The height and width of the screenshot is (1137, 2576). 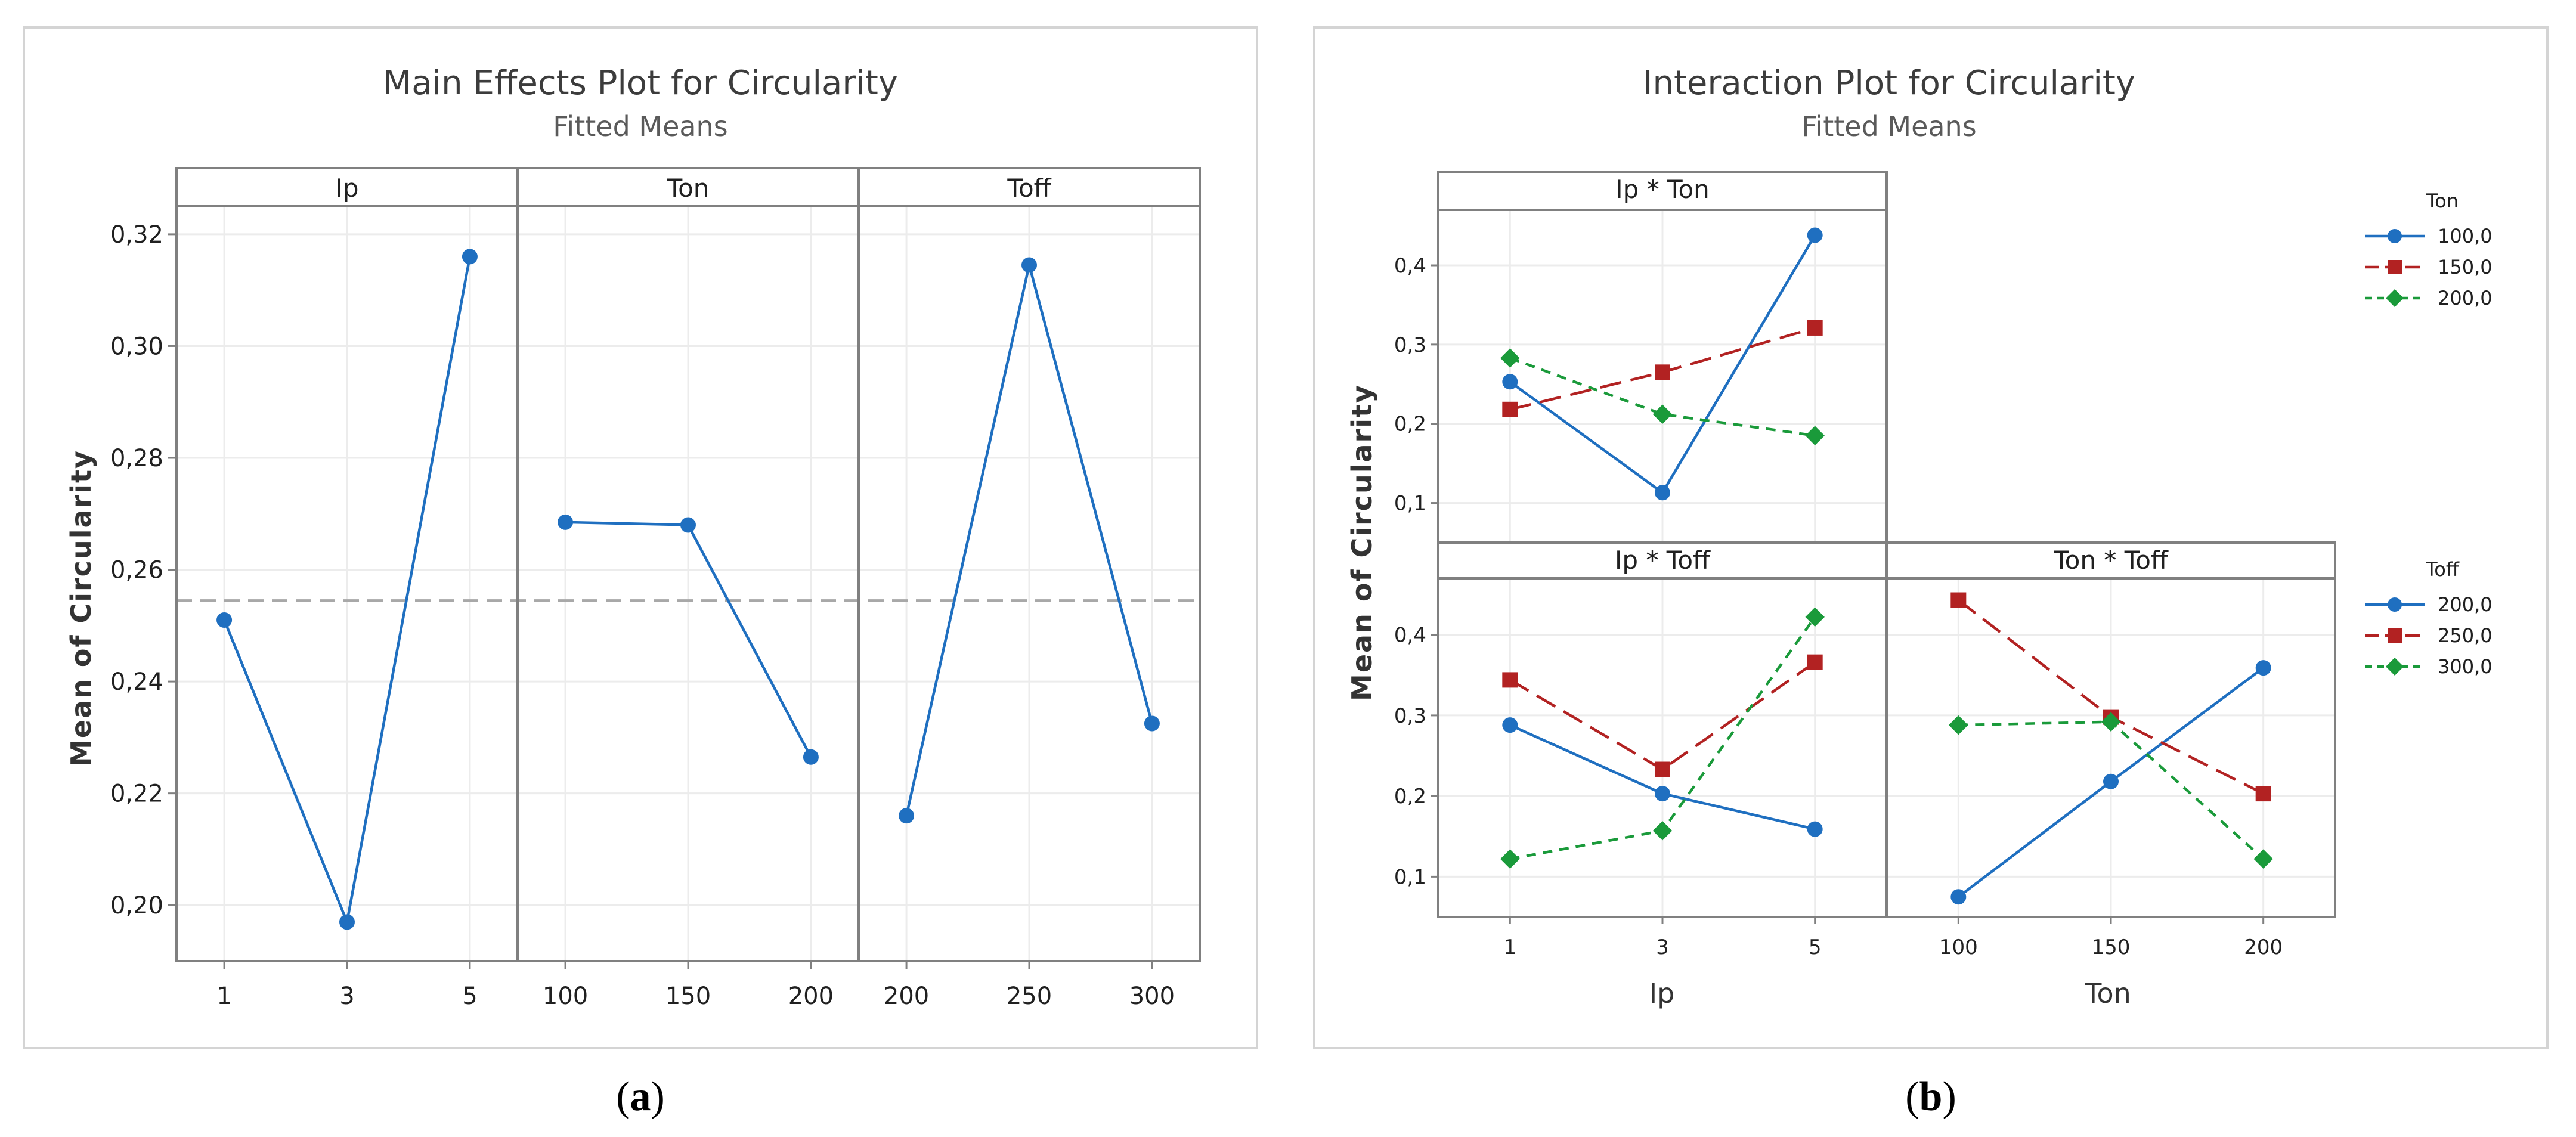 What do you see at coordinates (2111, 560) in the screenshot?
I see `strip-label-ton-toff: Ton * Toff` at bounding box center [2111, 560].